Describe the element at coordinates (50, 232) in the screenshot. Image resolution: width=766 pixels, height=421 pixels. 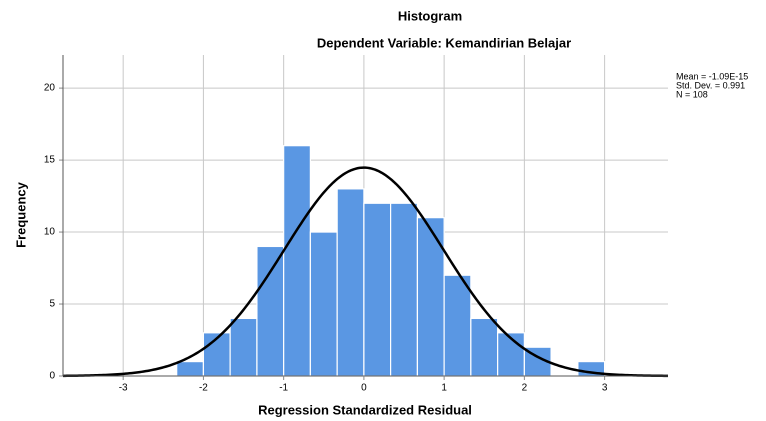
I see `y-tick-label: 10` at that location.